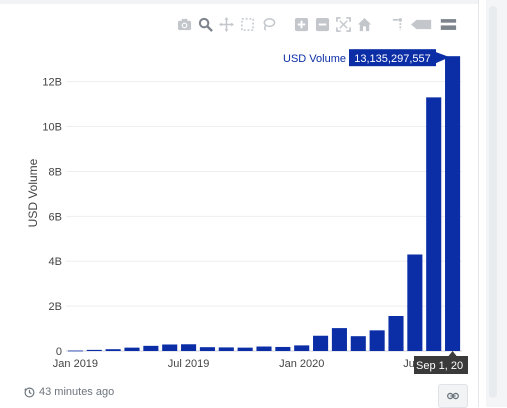  Describe the element at coordinates (77, 392) in the screenshot. I see `timestamp: 43 minutes ago` at that location.